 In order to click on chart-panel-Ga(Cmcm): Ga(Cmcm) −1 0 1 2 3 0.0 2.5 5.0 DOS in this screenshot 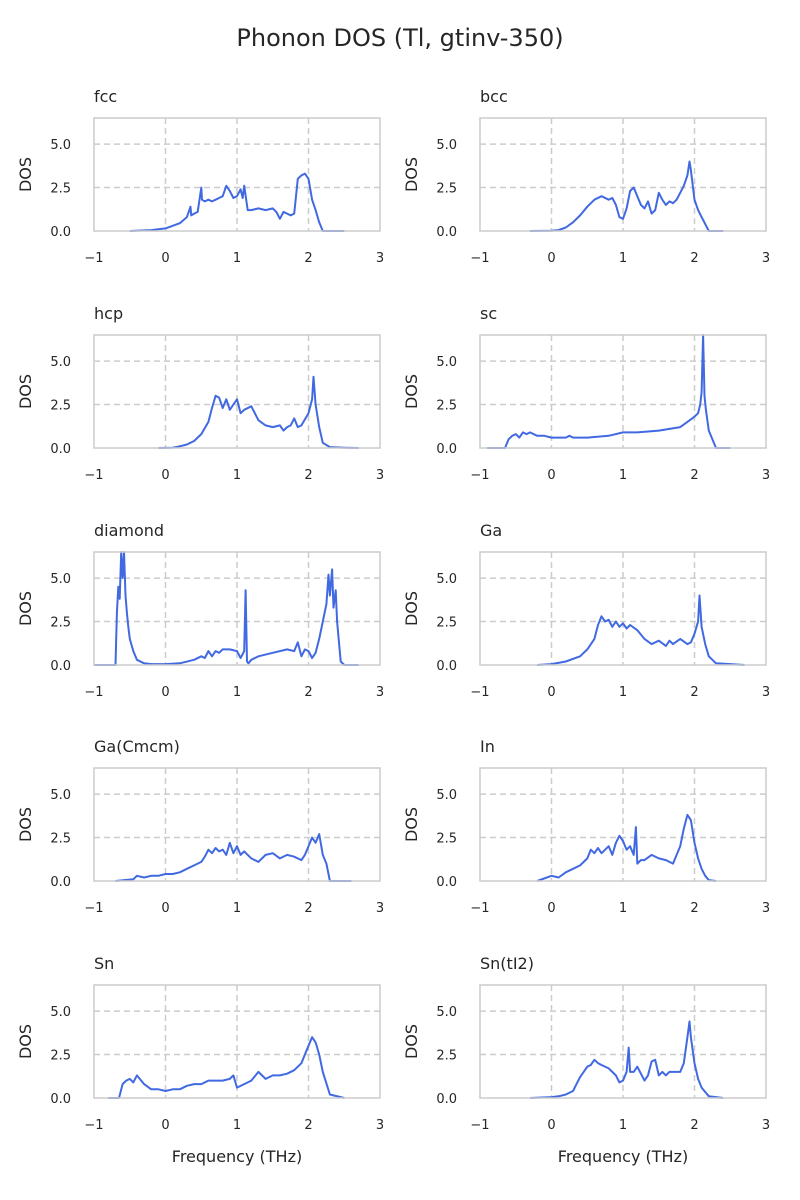, I will do `click(200, 826)`.